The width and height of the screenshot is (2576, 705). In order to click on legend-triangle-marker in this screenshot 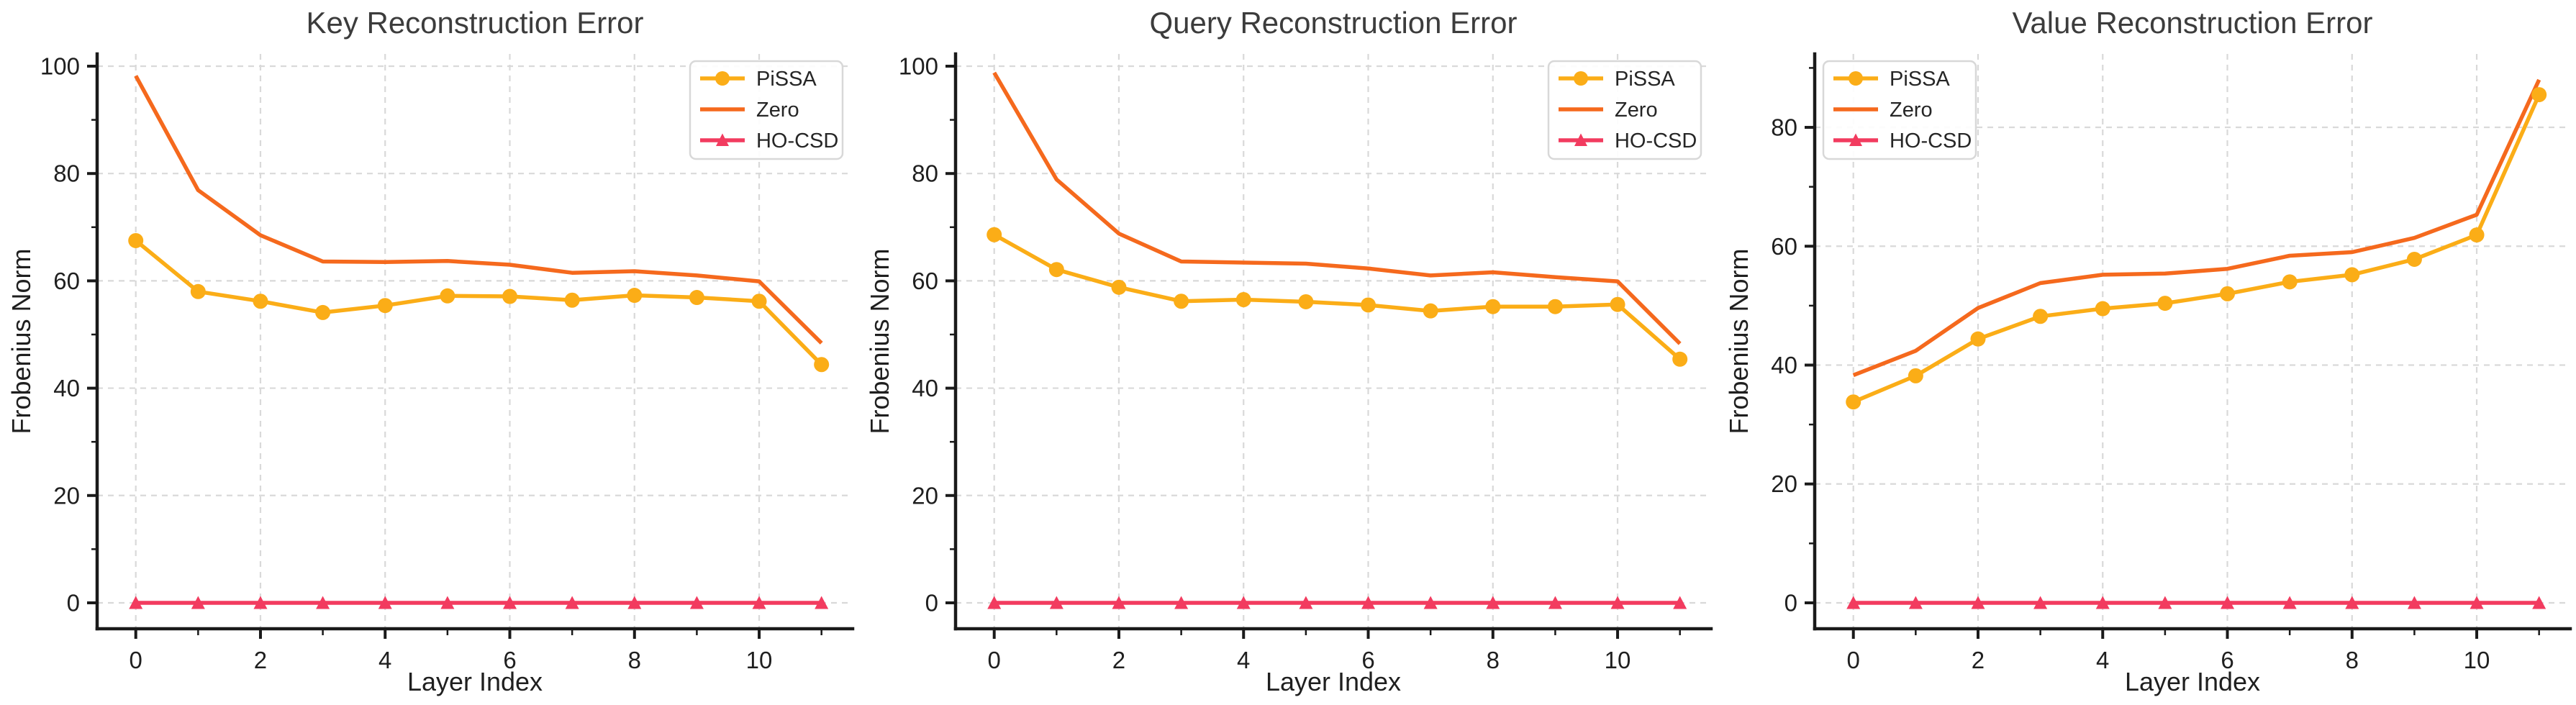, I will do `click(1855, 139)`.